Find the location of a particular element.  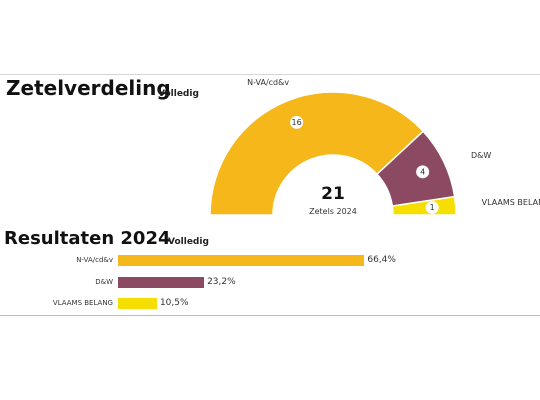

seat-count-n-va-cdv: 16 is located at coordinates (297, 122).